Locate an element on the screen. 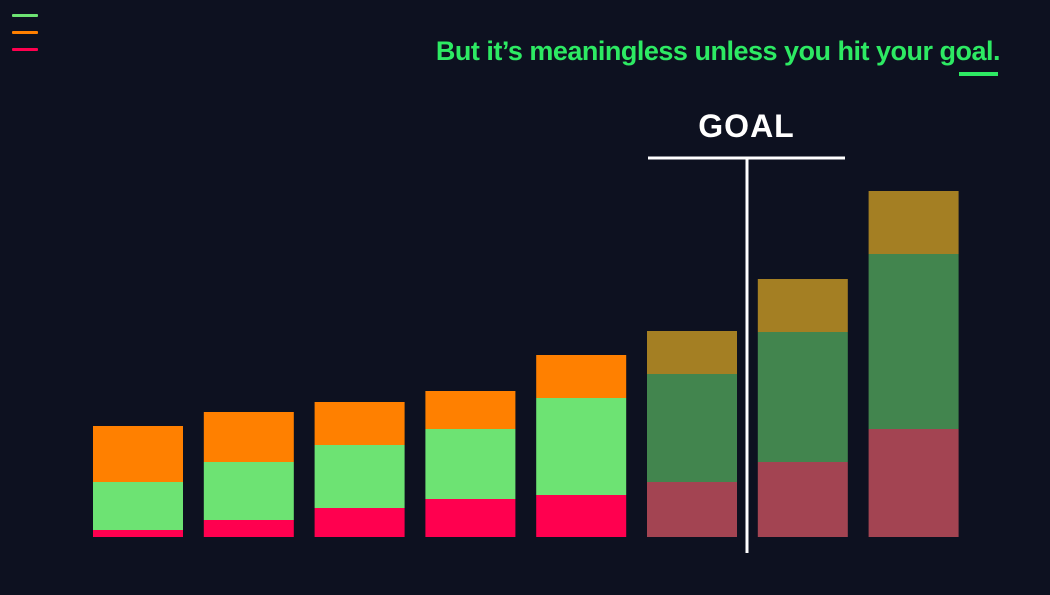 This screenshot has height=595, width=1050. goal-marker is located at coordinates (746, 354).